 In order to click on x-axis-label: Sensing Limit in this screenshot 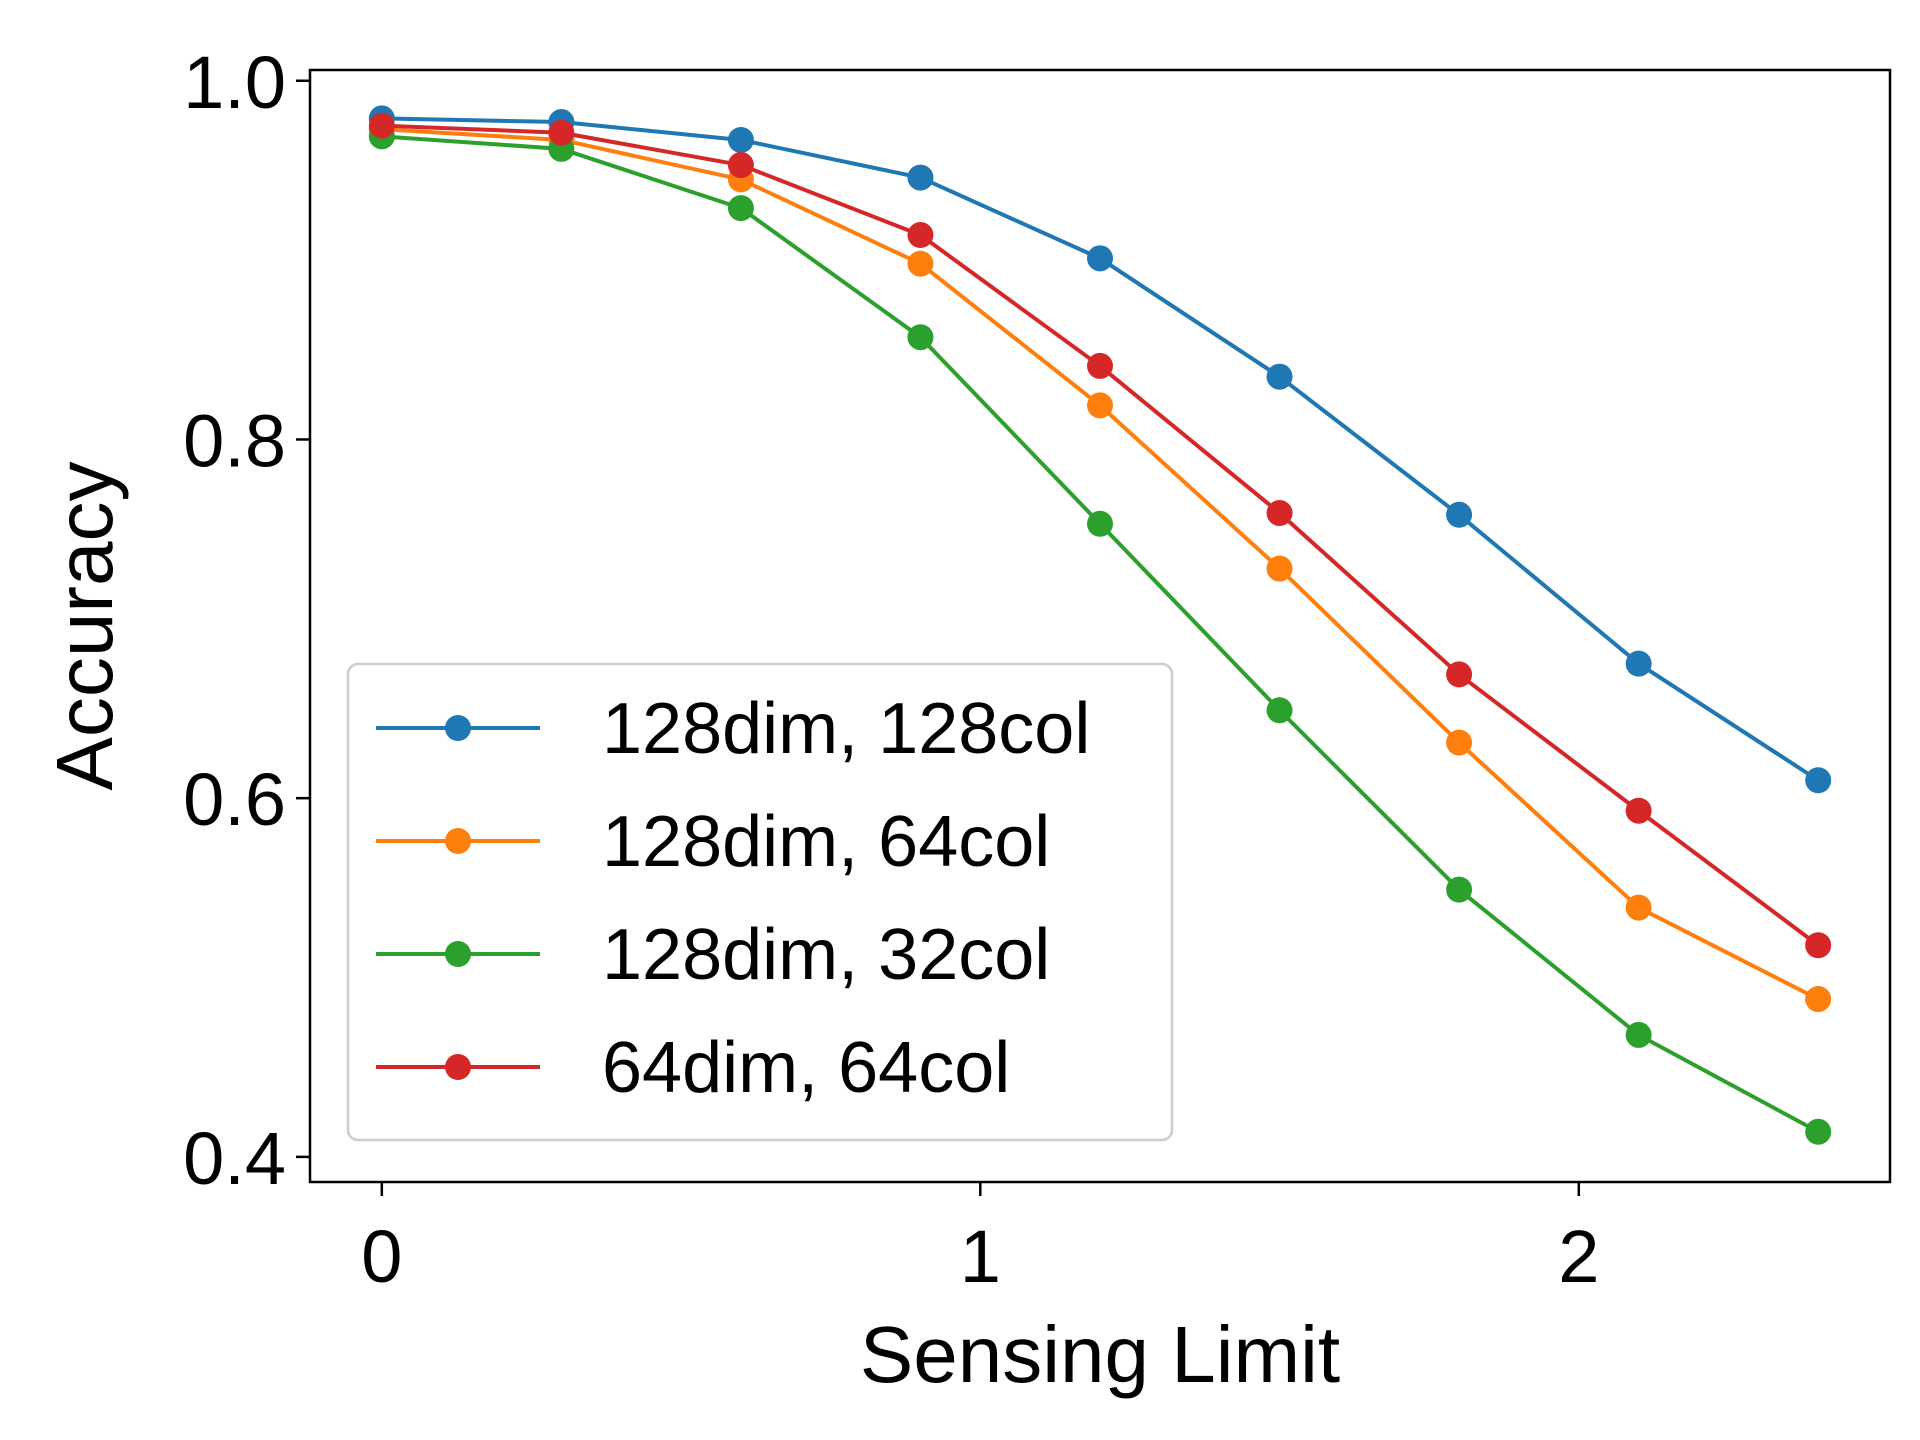, I will do `click(1100, 1354)`.